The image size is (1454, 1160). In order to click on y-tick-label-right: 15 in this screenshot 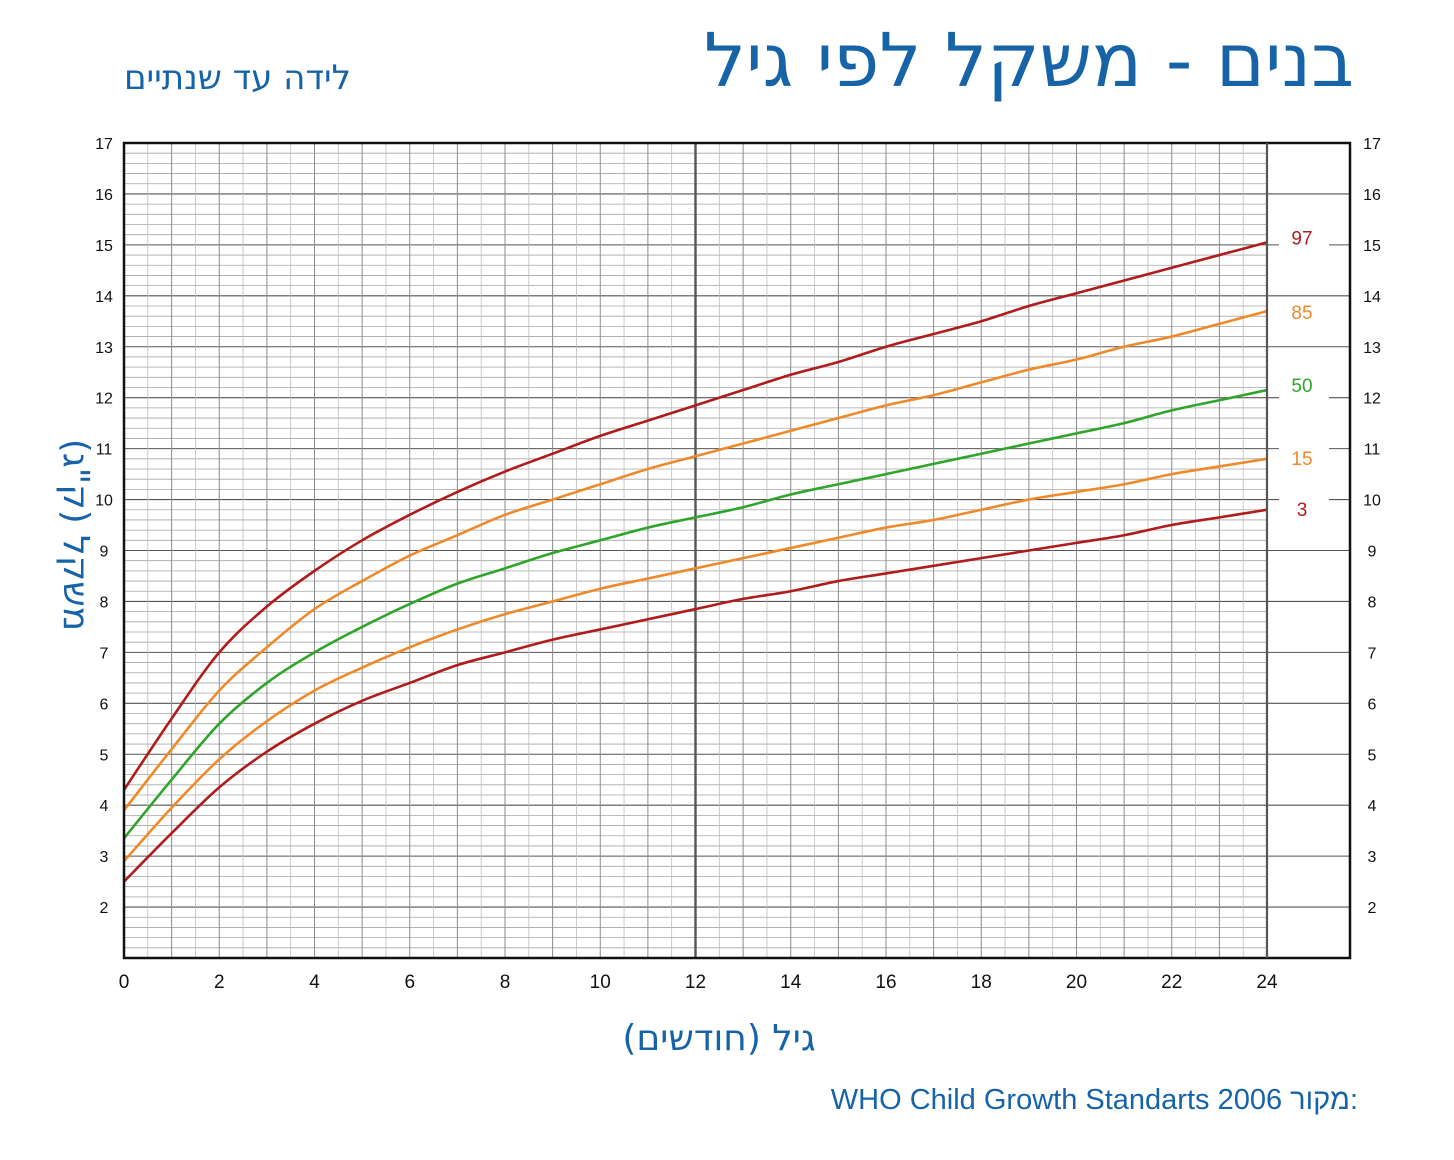, I will do `click(1372, 246)`.